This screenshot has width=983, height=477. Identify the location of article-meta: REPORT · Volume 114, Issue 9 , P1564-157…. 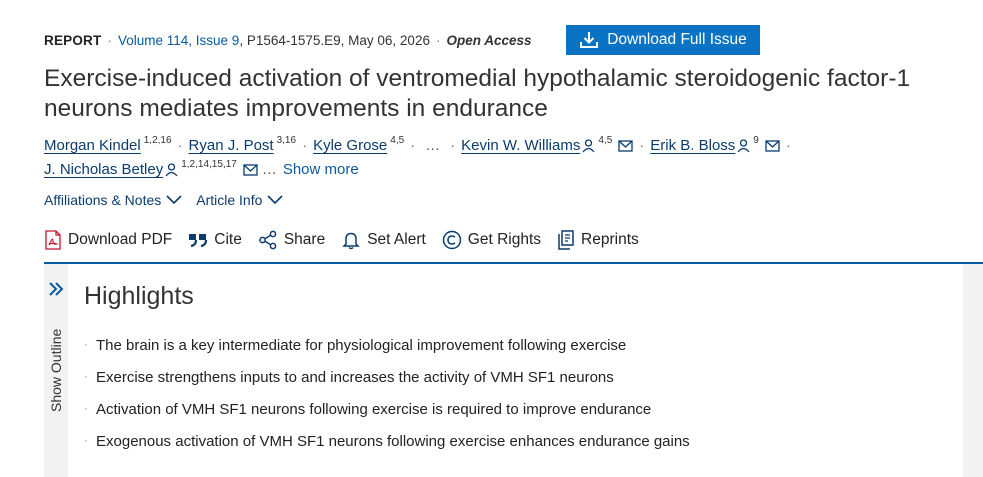
(288, 40).